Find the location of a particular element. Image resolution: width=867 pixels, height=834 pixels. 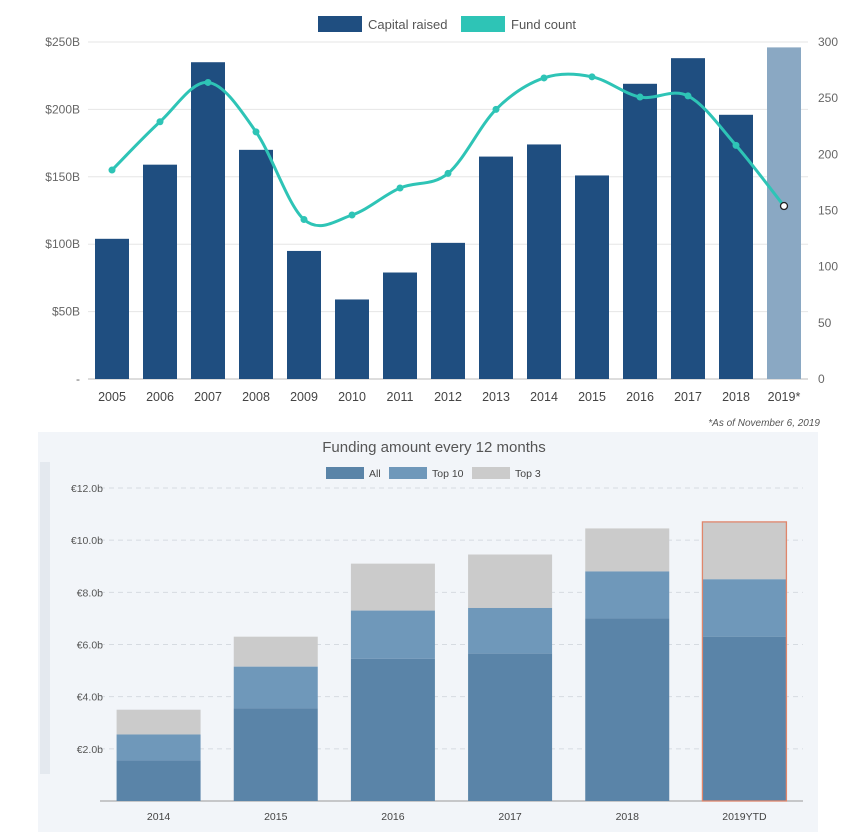

x-tick-label: 2011 is located at coordinates (400, 397).